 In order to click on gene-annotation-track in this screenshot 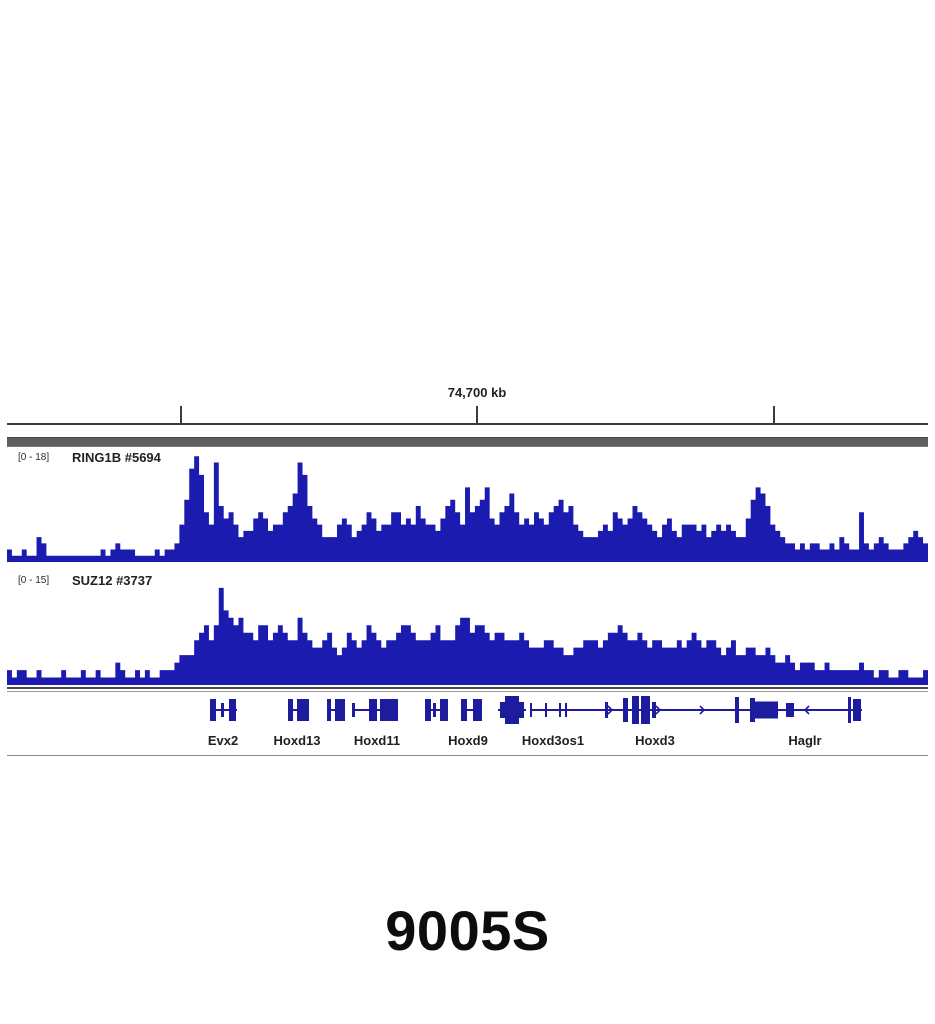, I will do `click(536, 710)`.